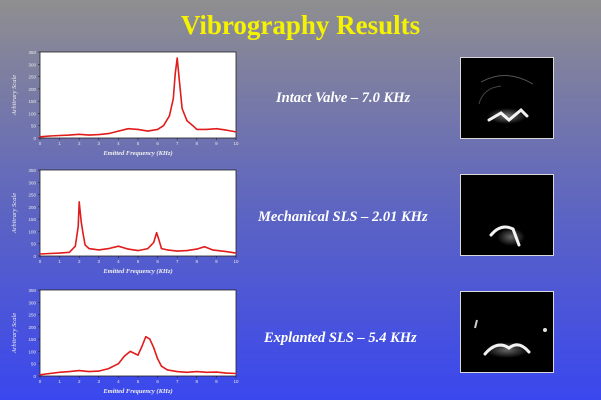 The width and height of the screenshot is (601, 400). I want to click on result-label-intact-valve: Intact Valve – 7.0 KHz, so click(343, 98).